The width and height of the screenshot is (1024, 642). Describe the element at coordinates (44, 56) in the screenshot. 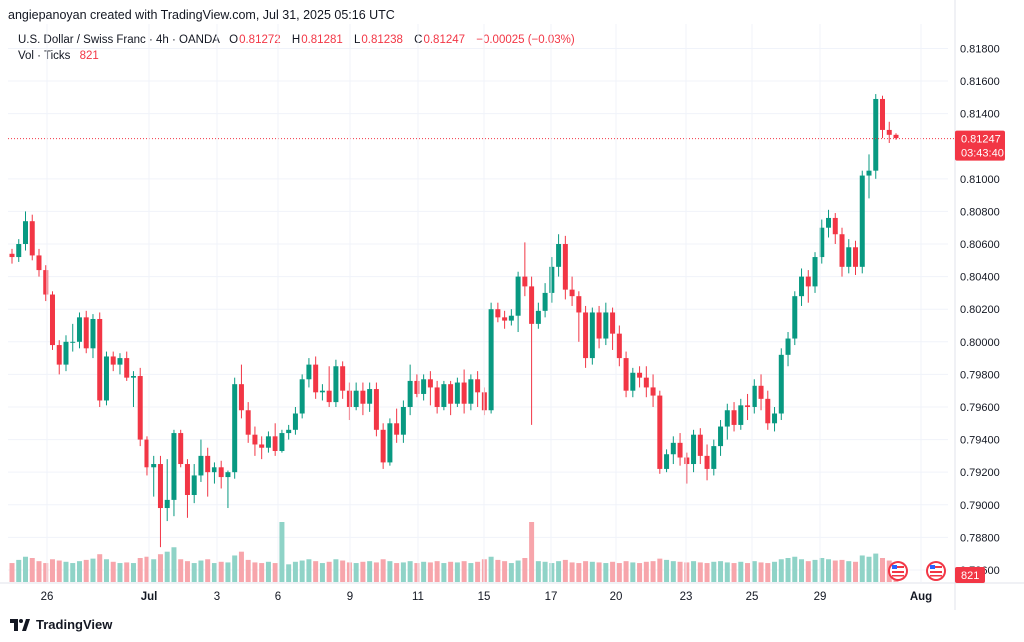

I see `volume-label: Vol · Ticks` at that location.